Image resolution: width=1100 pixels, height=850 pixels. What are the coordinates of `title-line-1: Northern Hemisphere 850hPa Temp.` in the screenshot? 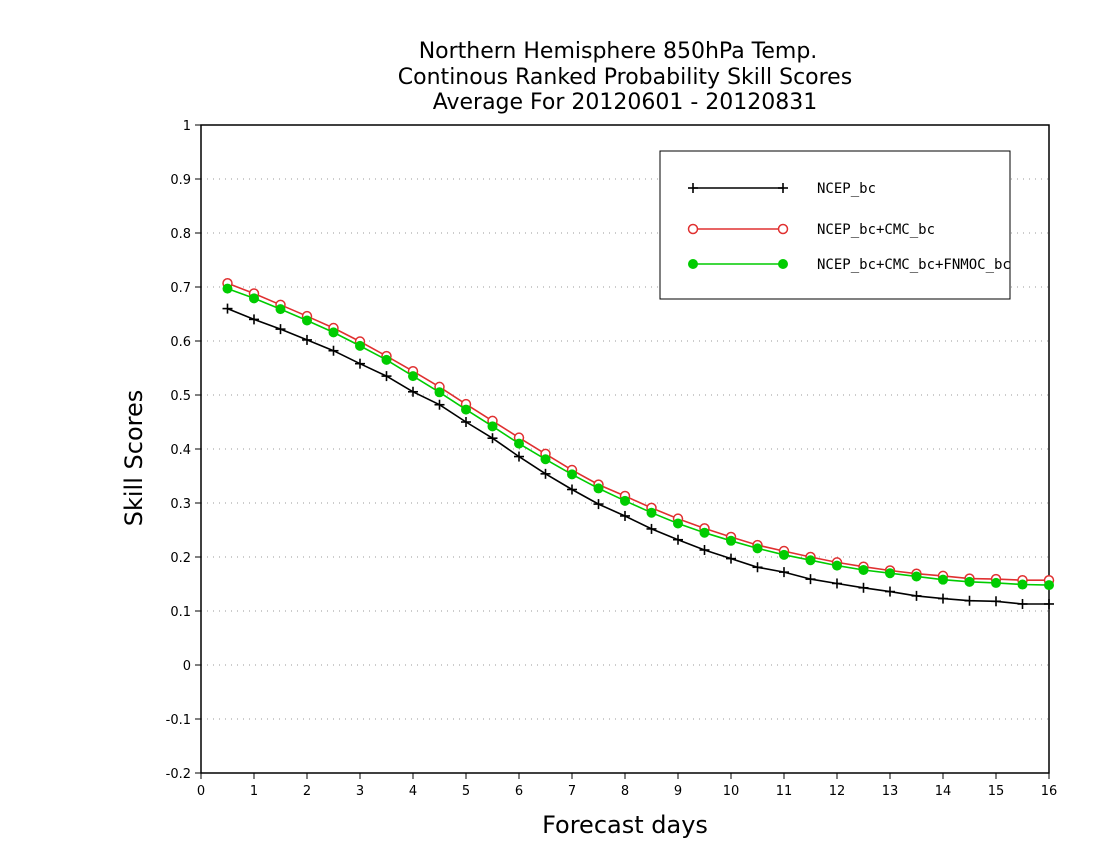 It's located at (618, 51).